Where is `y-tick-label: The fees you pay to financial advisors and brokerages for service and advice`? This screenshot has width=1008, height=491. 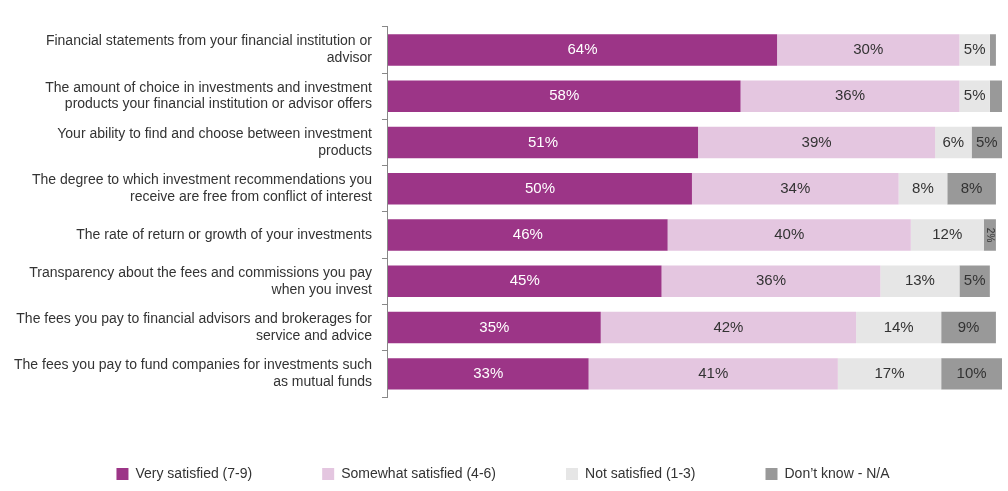 y-tick-label: The fees you pay to financial advisors and brokerages for service and advice is located at coordinates (194, 326).